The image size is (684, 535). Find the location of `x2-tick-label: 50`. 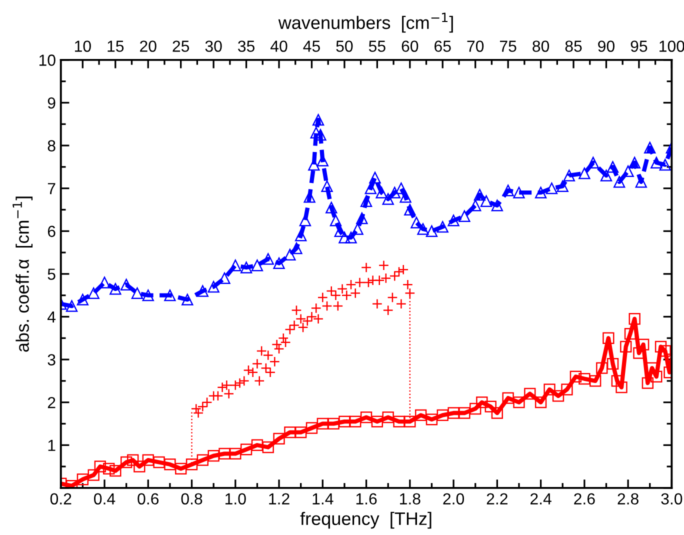

x2-tick-label: 50 is located at coordinates (344, 46).